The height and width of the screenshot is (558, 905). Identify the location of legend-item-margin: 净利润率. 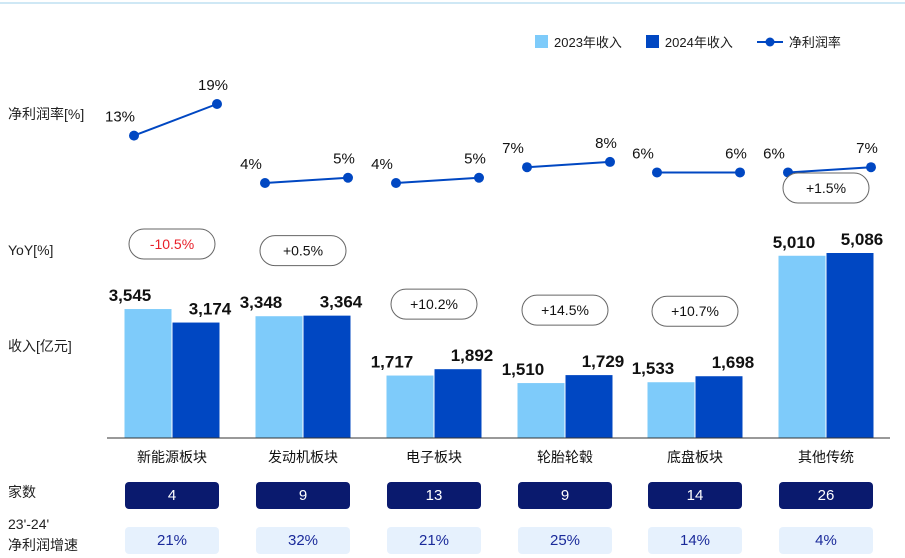
(798, 41).